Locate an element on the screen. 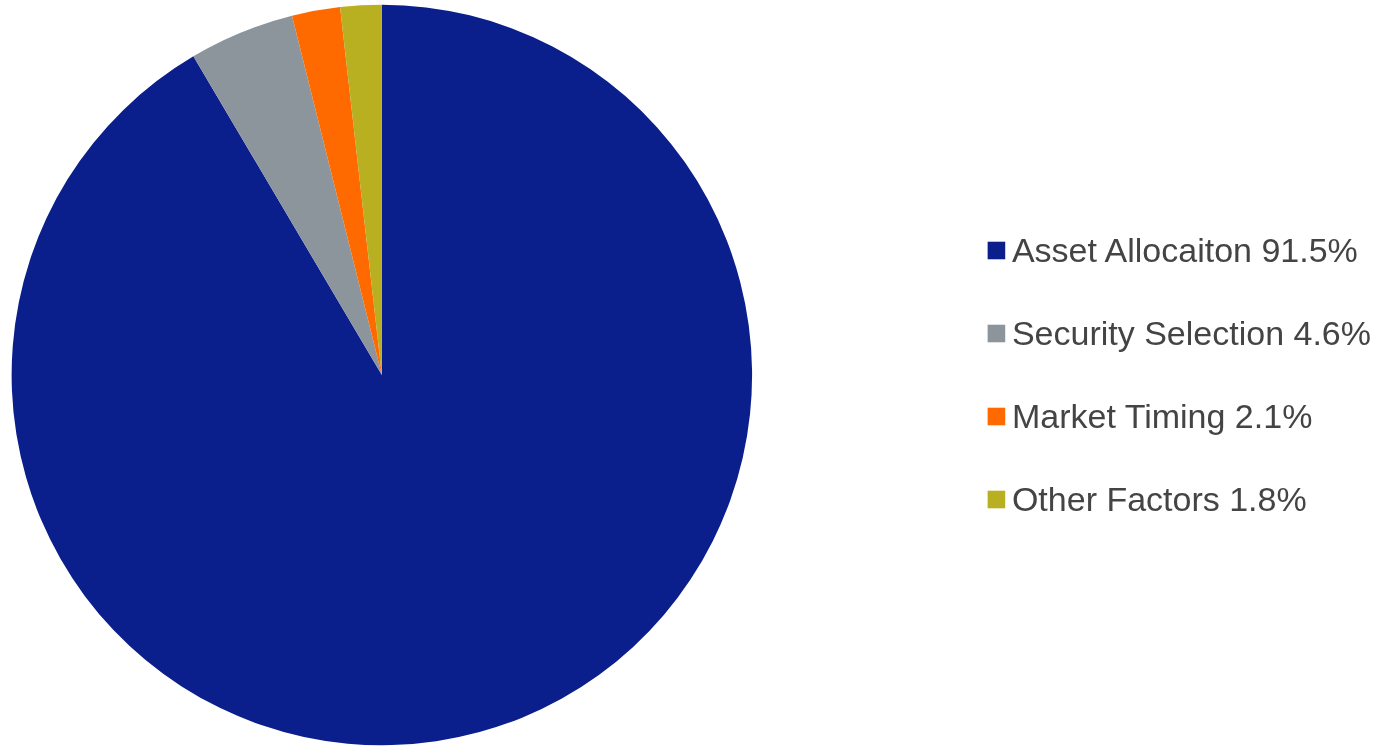  legend-label: Security Selection 4.6% is located at coordinates (1191, 333).